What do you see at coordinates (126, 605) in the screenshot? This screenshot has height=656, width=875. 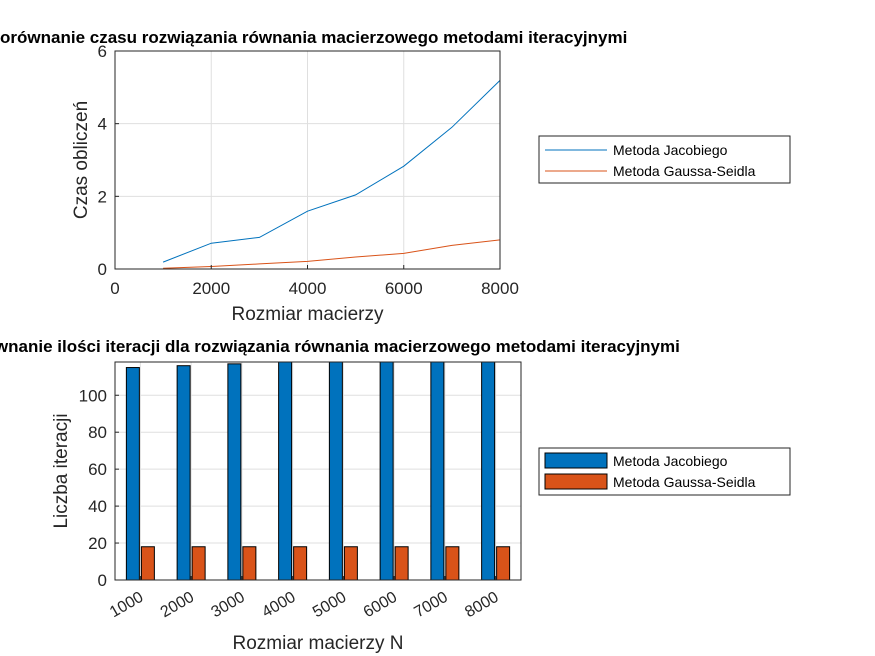 I see `x-tick-label: 1000` at bounding box center [126, 605].